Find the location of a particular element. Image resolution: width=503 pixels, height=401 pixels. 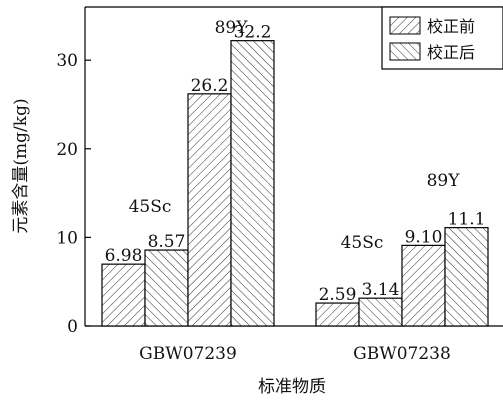

x-axis-label: 标准物质 is located at coordinates (292, 387).